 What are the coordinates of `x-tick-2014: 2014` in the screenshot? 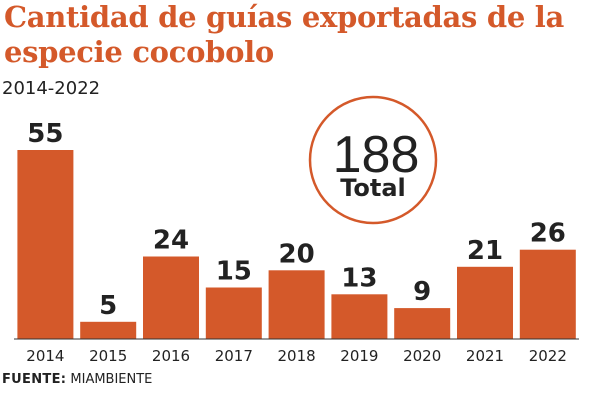 It's located at (45, 356).